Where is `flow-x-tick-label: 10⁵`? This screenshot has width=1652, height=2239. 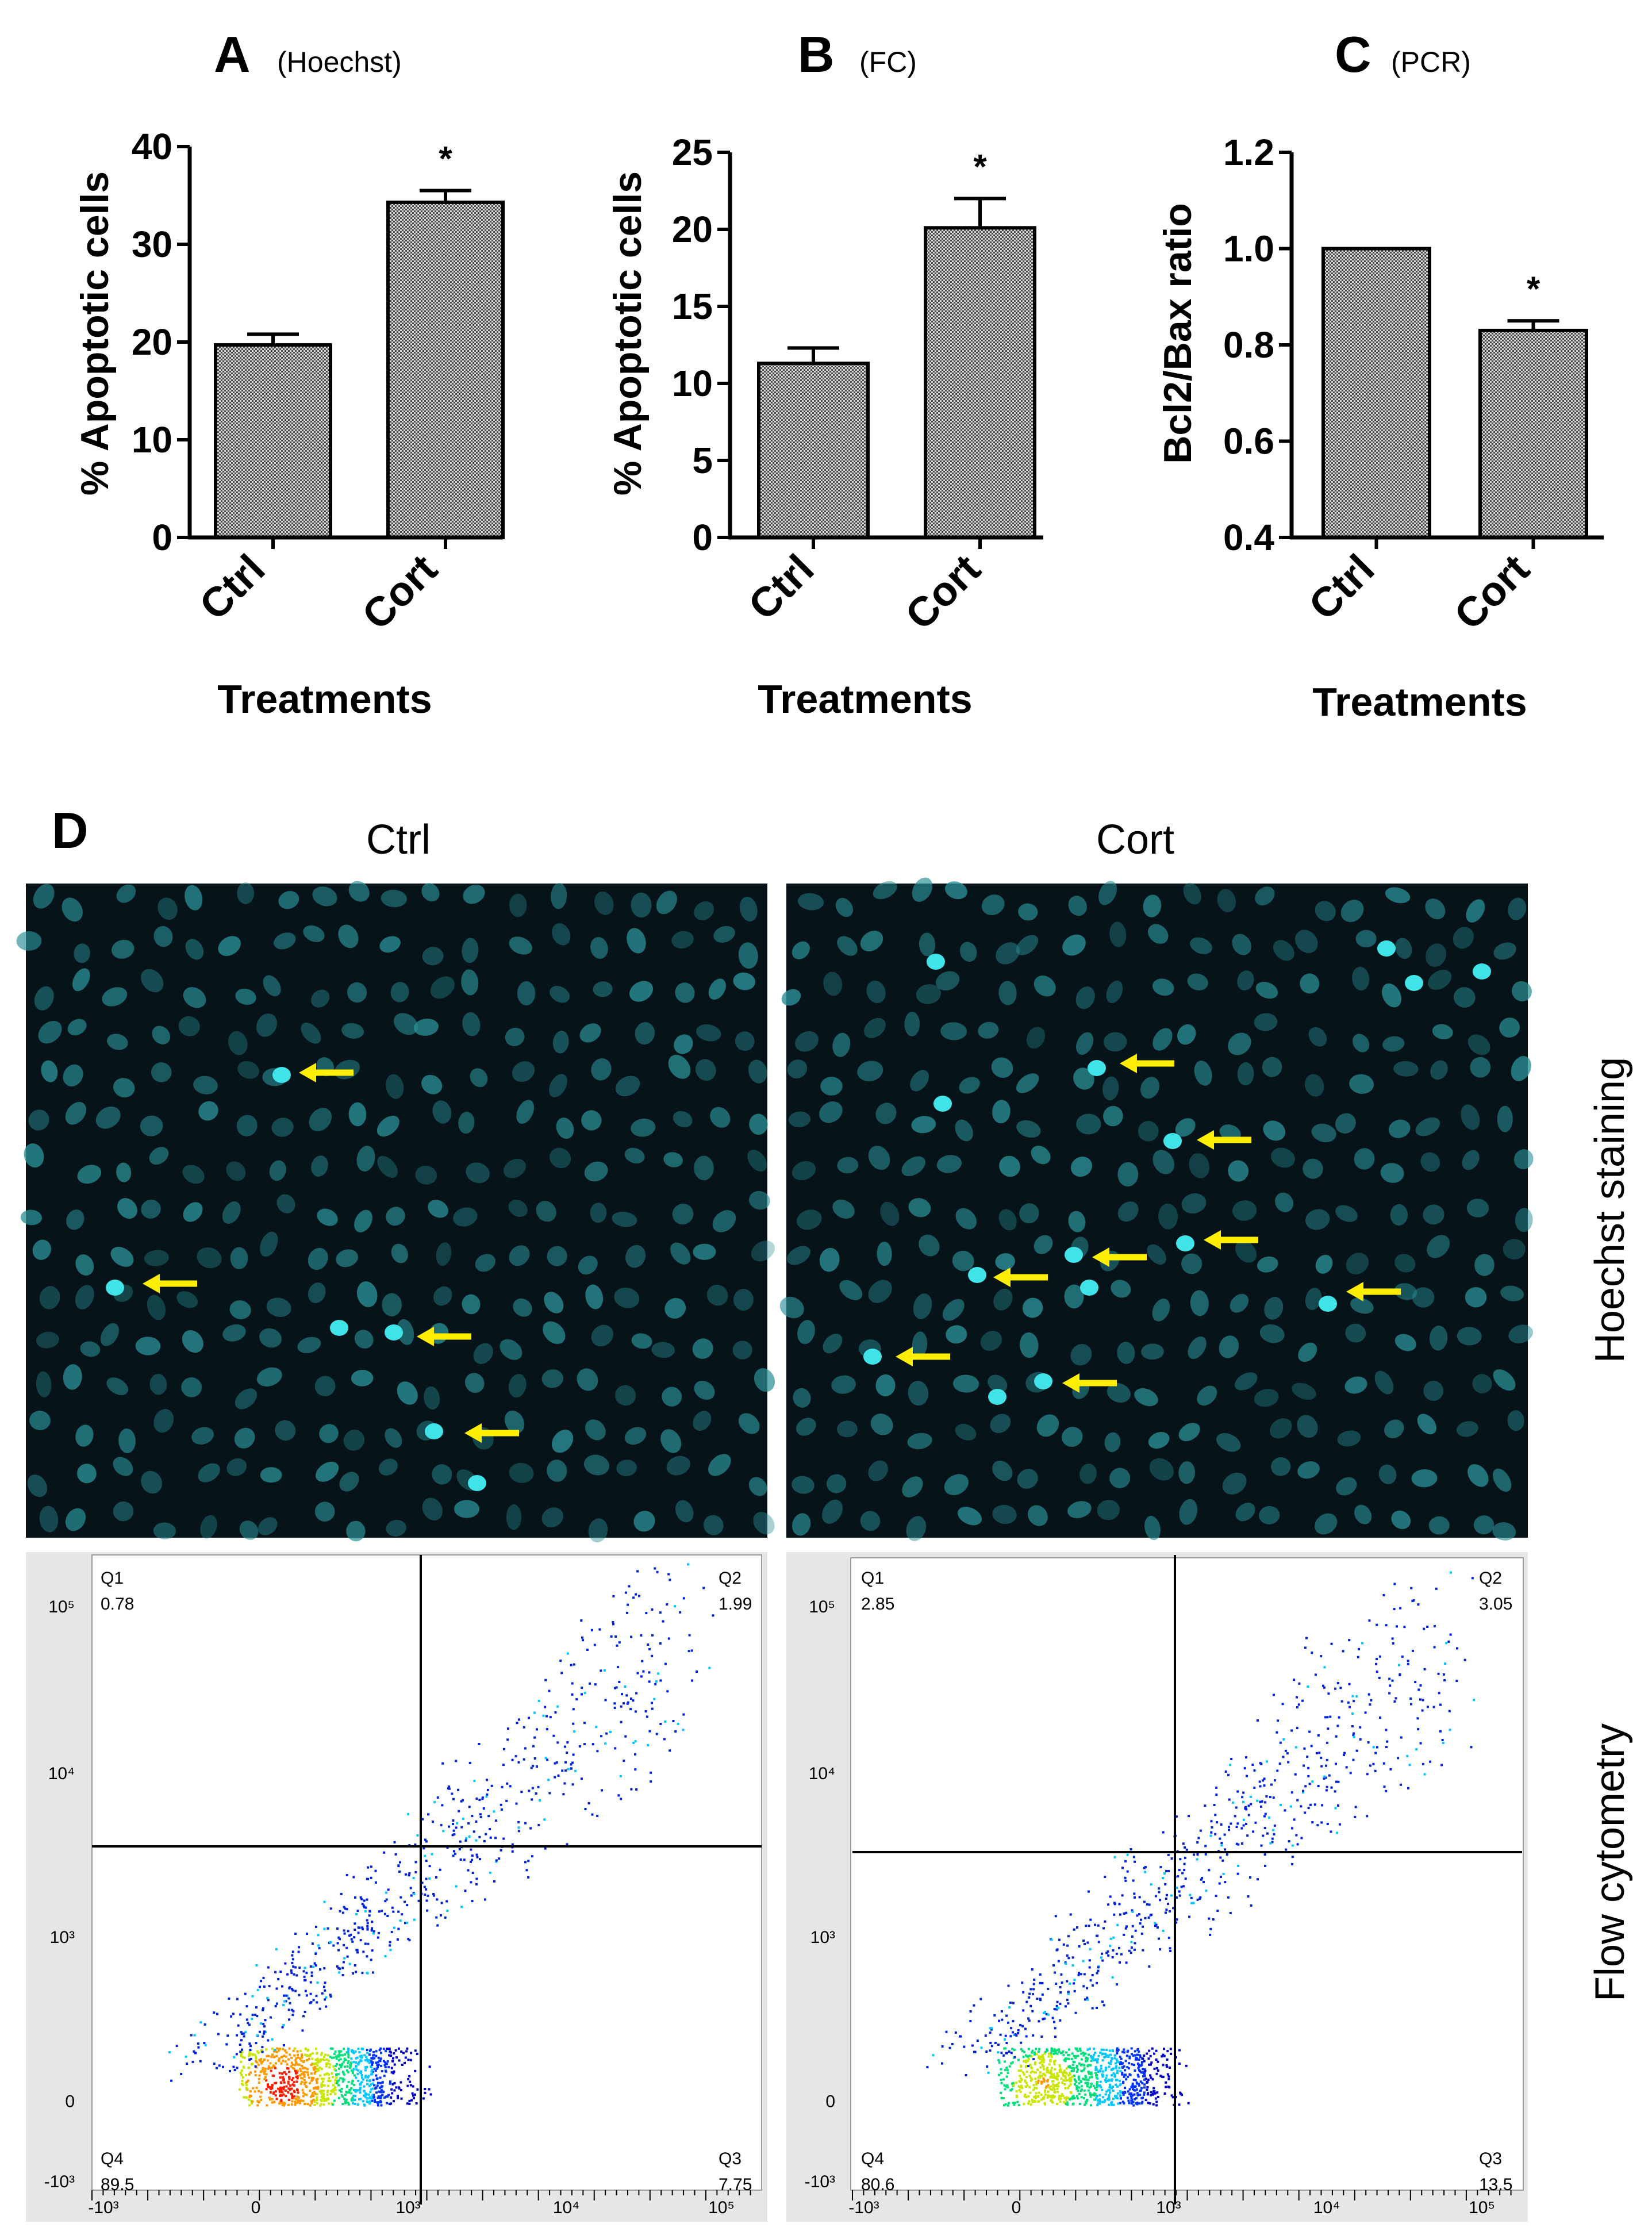
flow-x-tick-label: 10⁵ is located at coordinates (721, 2207).